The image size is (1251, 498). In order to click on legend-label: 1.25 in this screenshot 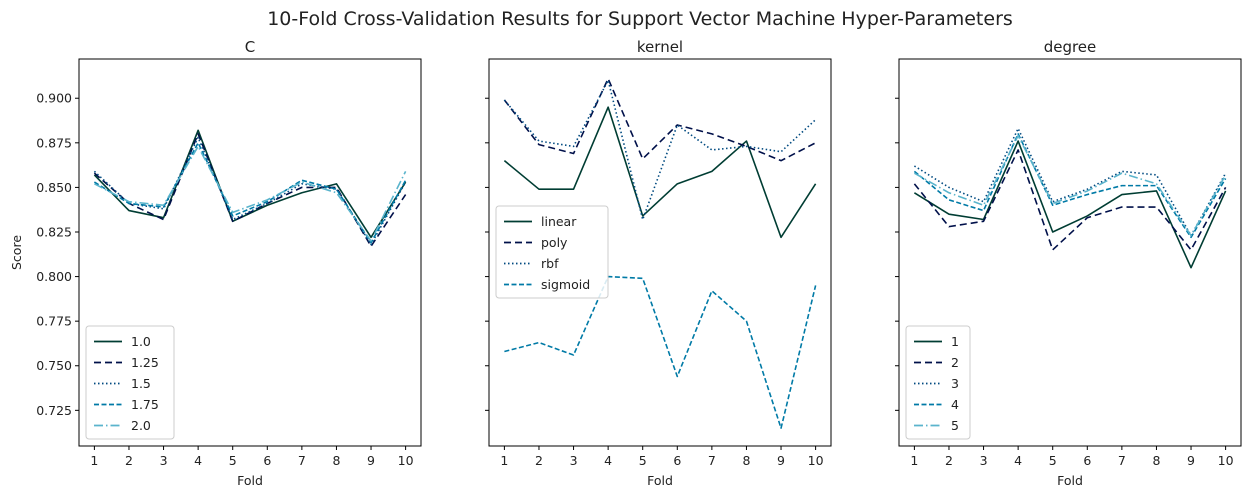, I will do `click(145, 362)`.